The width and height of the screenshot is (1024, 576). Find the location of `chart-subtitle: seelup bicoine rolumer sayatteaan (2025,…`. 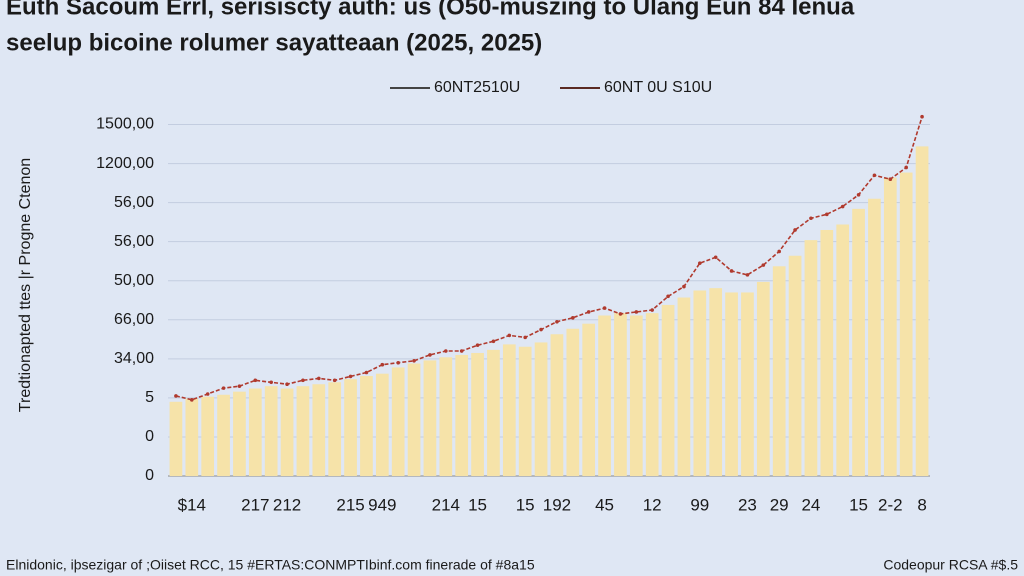

chart-subtitle: seelup bicoine rolumer sayatteaan (2025,… is located at coordinates (274, 42).